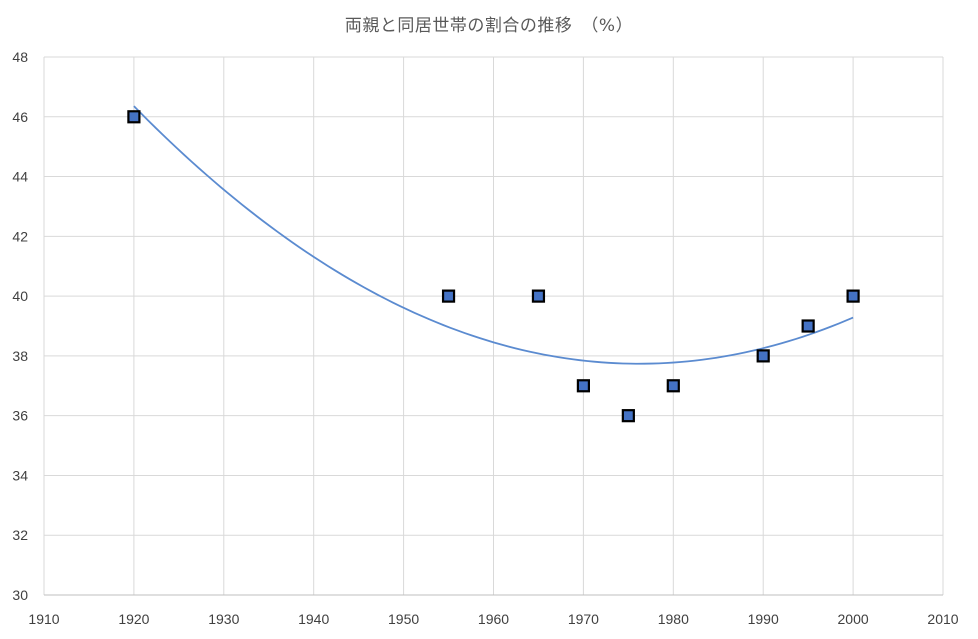 This screenshot has height=639, width=978. What do you see at coordinates (403, 619) in the screenshot?
I see `x-tick-label: 1950` at bounding box center [403, 619].